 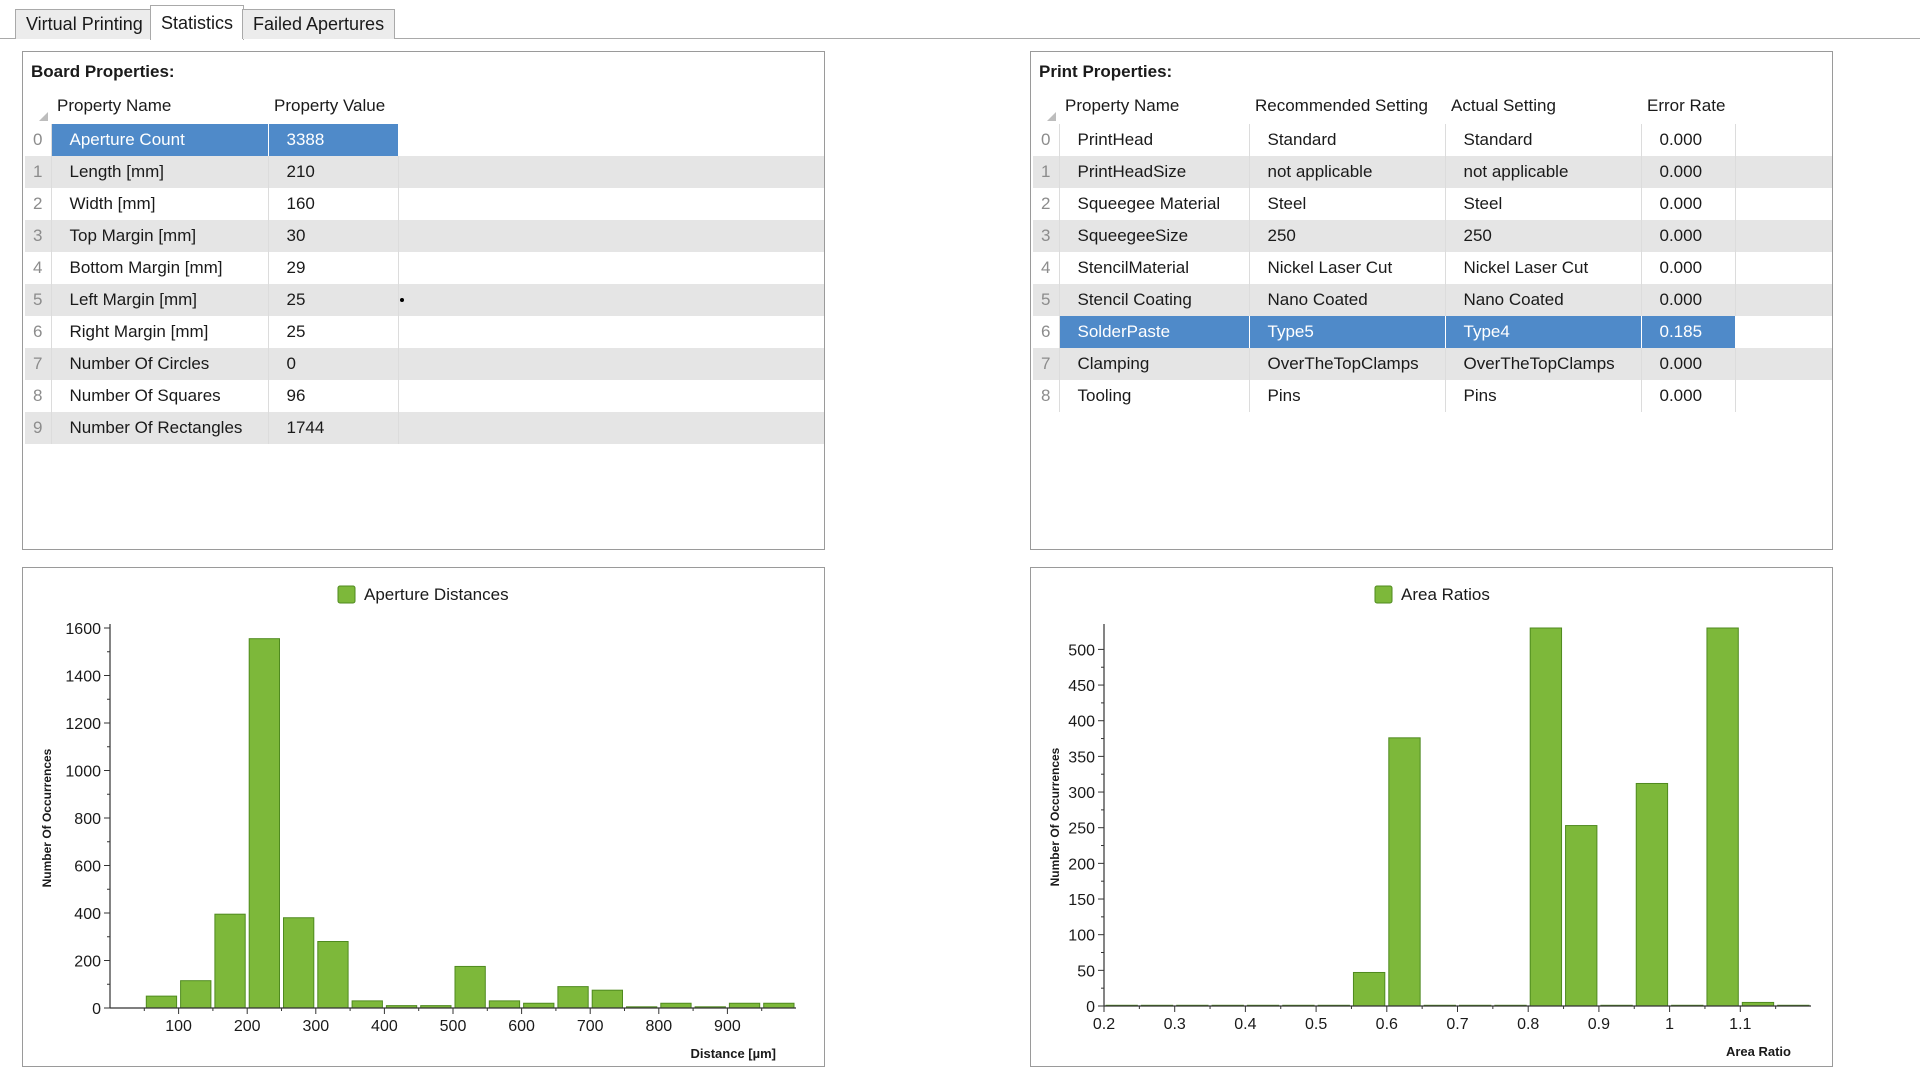 I want to click on column-header-property-value: Property Value, so click(x=330, y=105).